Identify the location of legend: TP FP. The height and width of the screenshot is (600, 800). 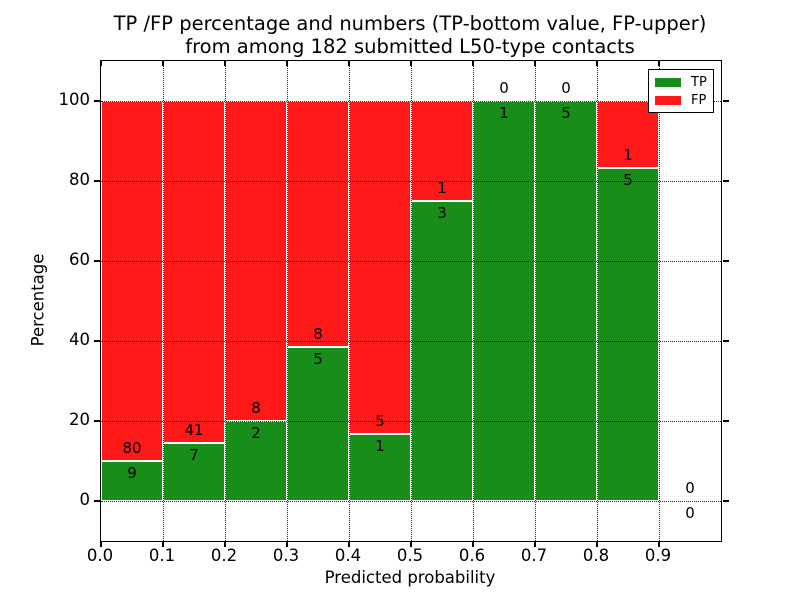
(681, 91).